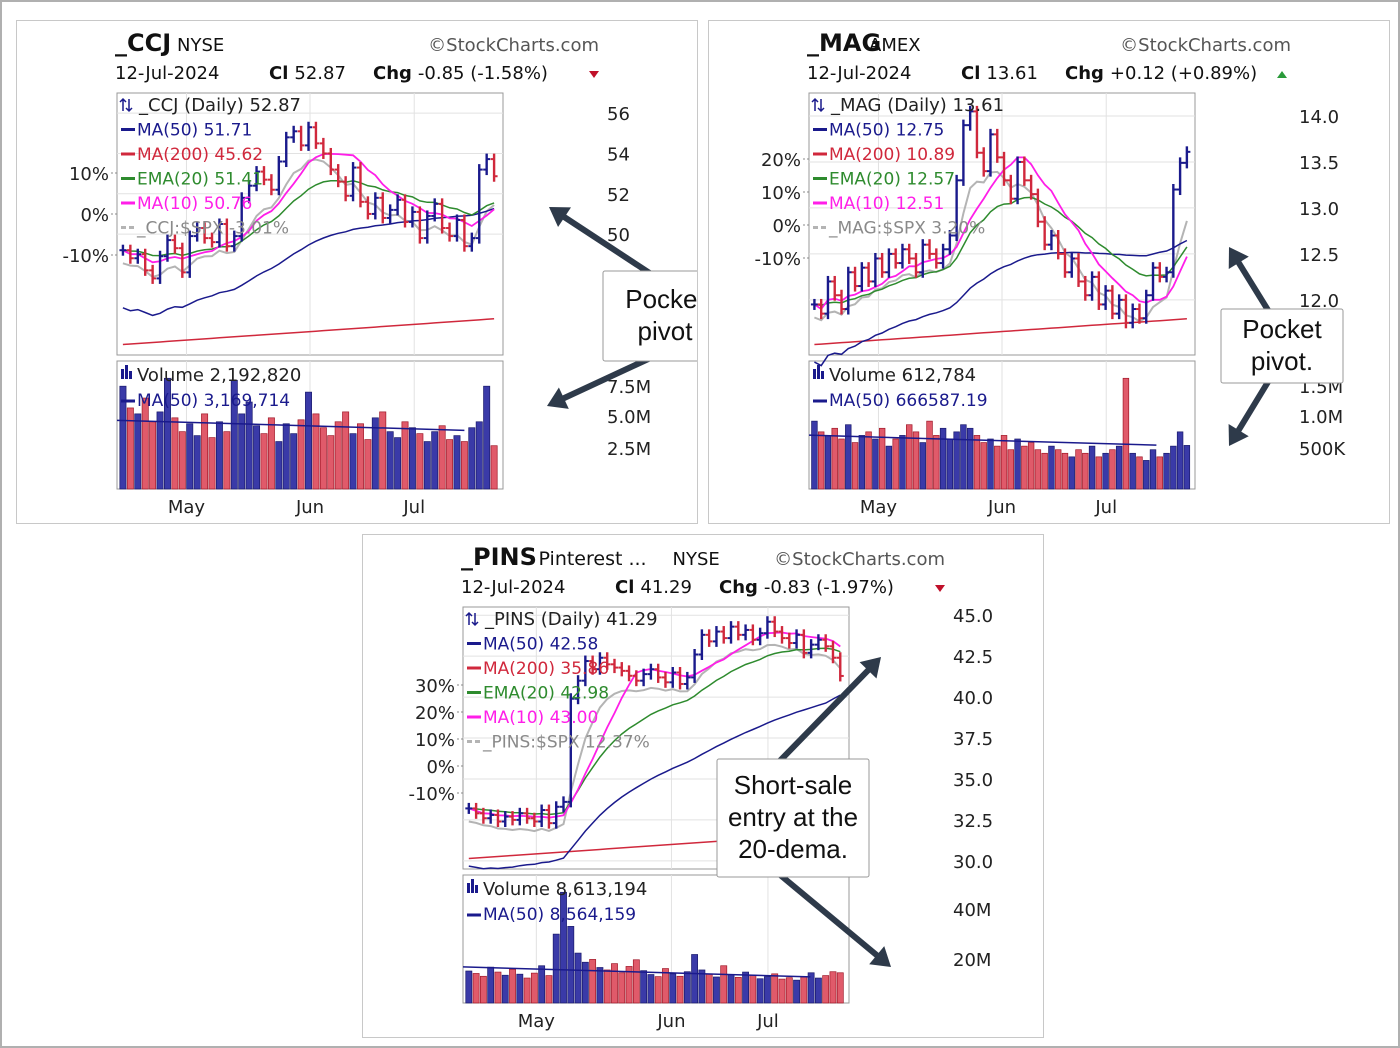 This screenshot has width=1400, height=1048. I want to click on volume-legend-title: Volume 2,192,820, so click(219, 375).